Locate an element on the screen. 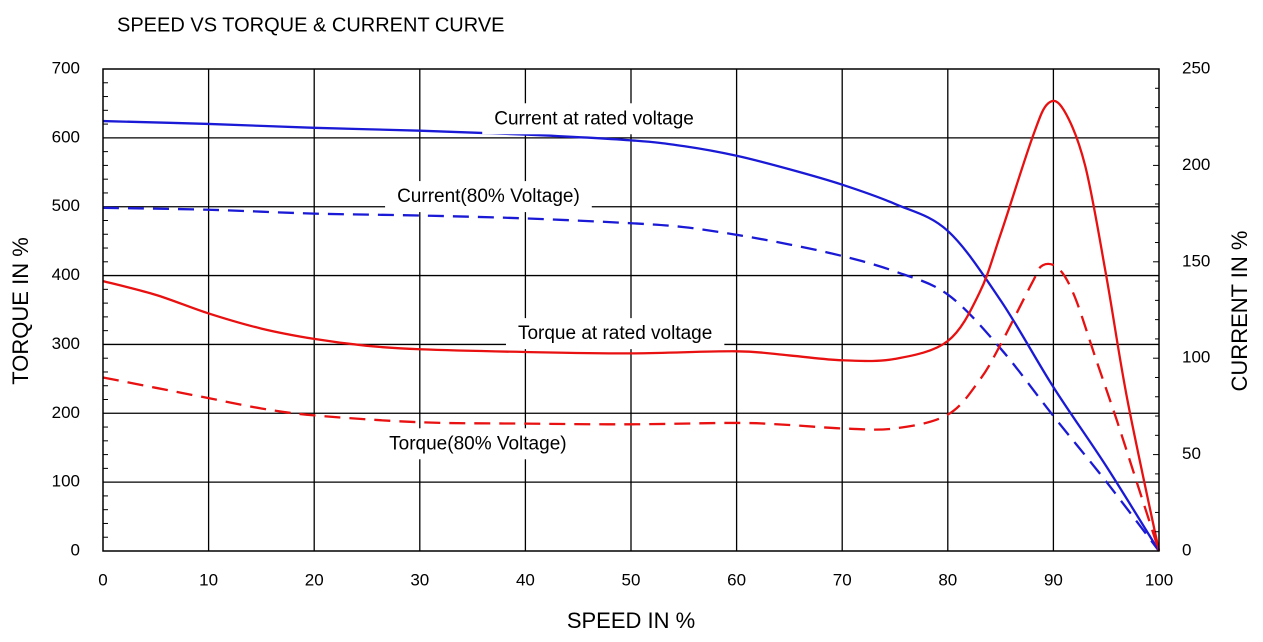 This screenshot has width=1263, height=642. x-tick-label: 90 is located at coordinates (1053, 579).